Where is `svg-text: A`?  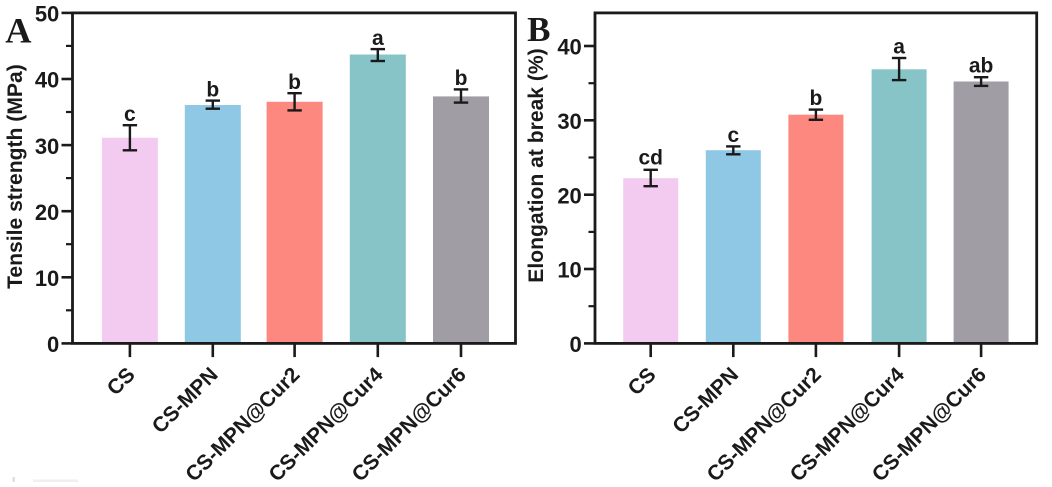 svg-text: A is located at coordinates (18, 30).